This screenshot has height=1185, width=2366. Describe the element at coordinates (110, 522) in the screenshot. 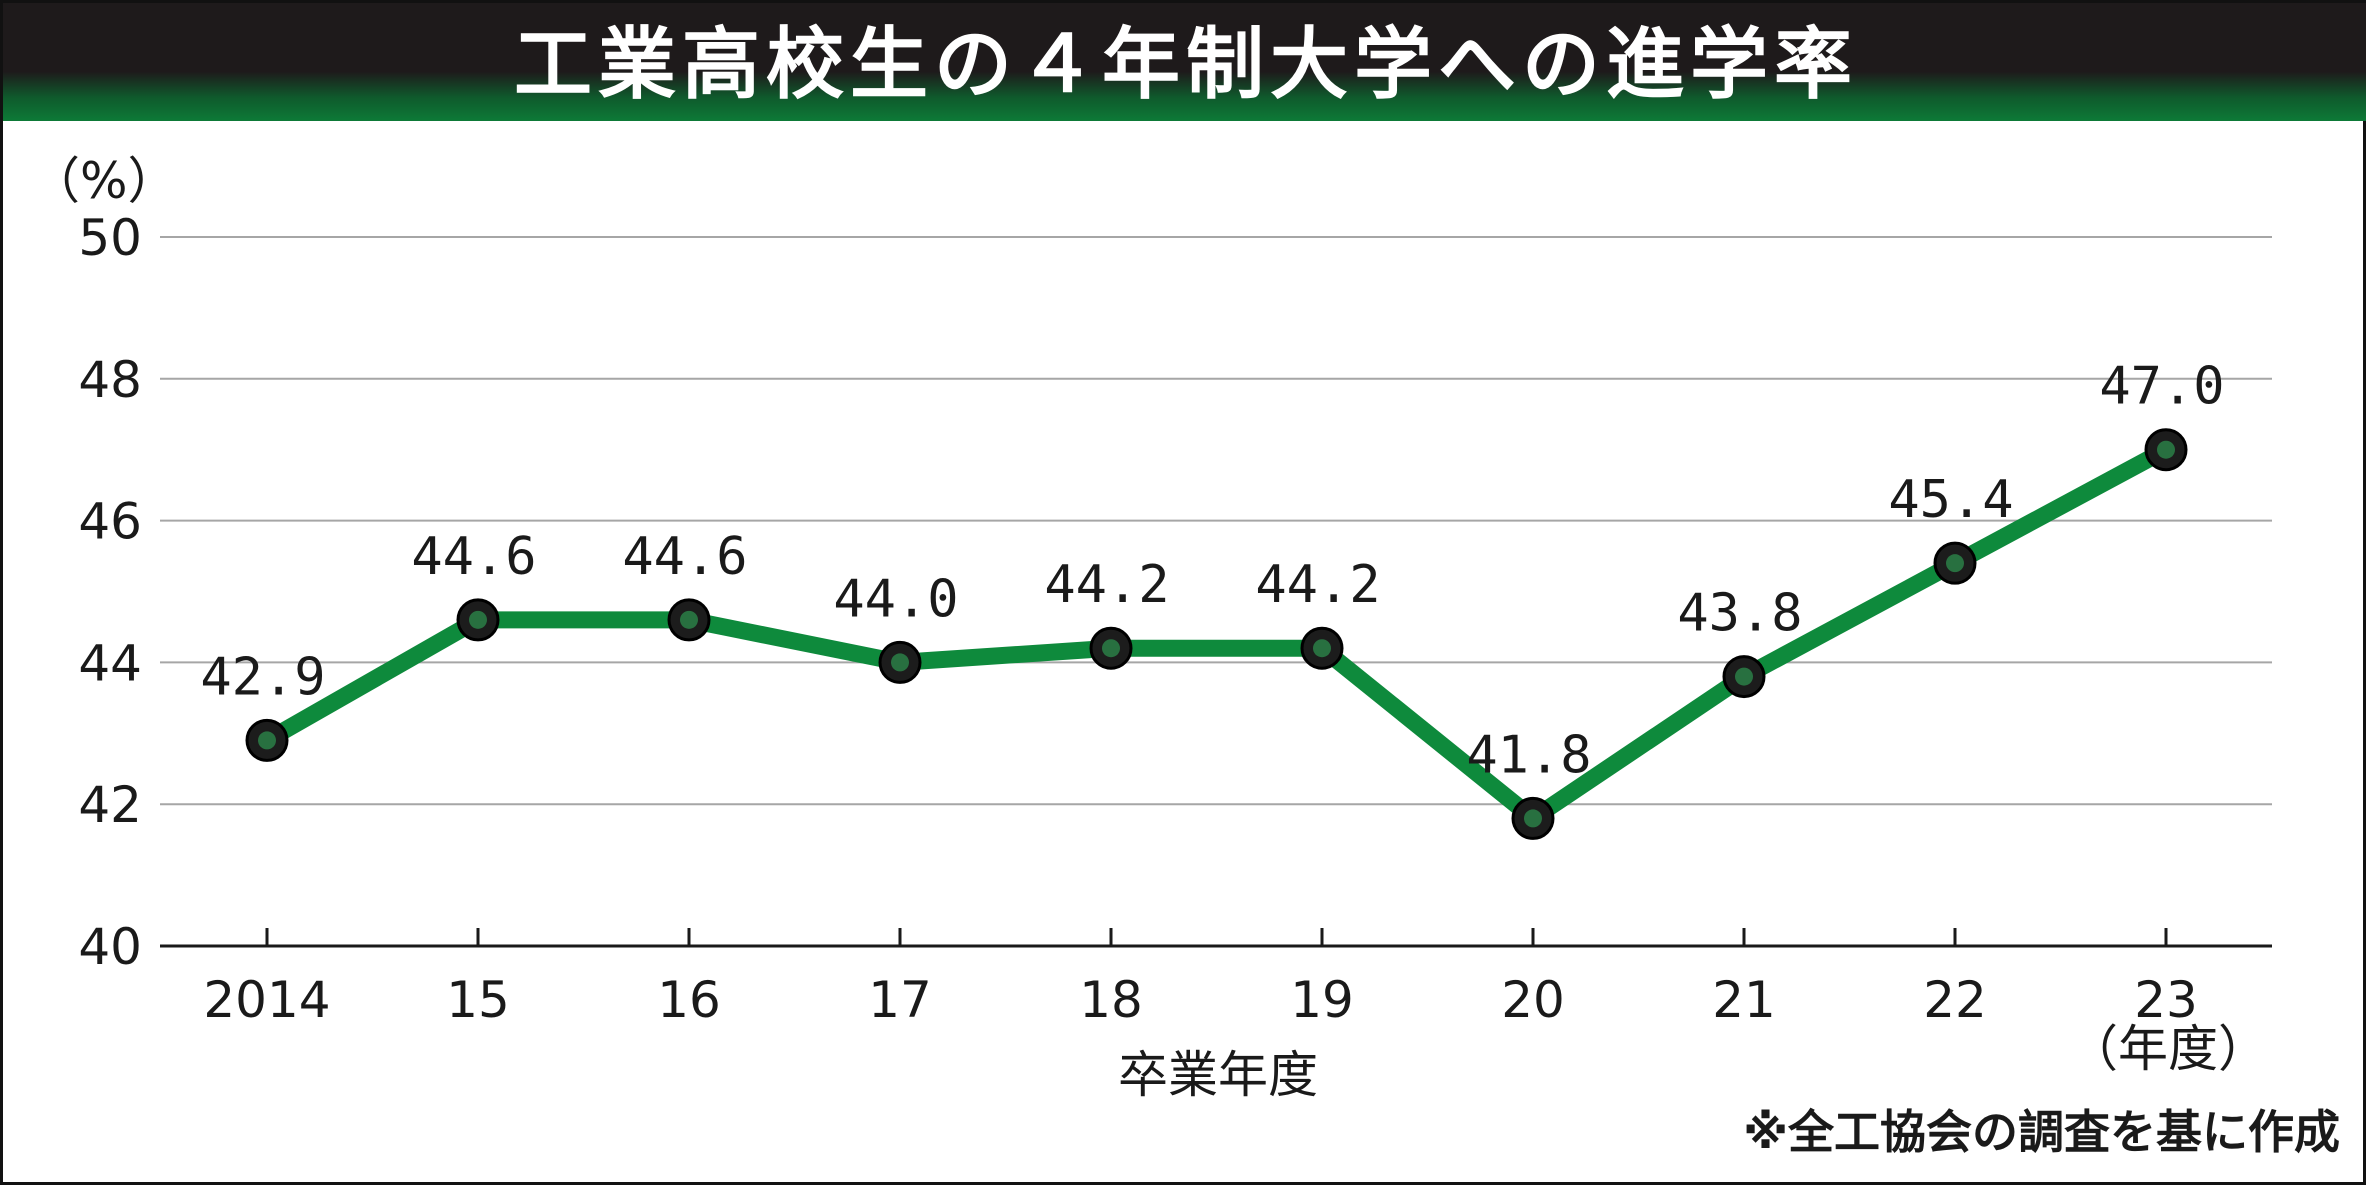

I see `y-tick-label: 46` at that location.